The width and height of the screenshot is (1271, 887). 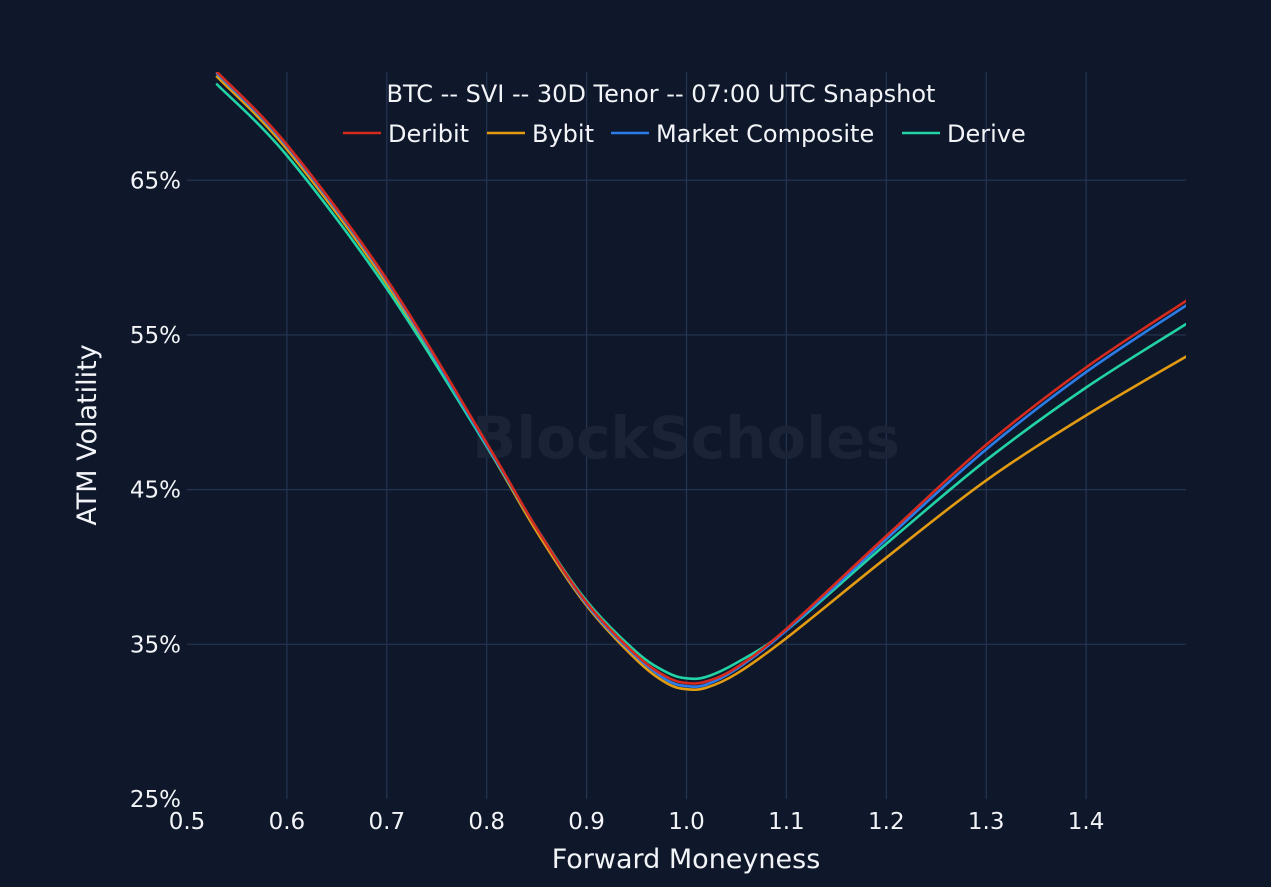 I want to click on legend-label-bybit: Bybit, so click(x=563, y=134).